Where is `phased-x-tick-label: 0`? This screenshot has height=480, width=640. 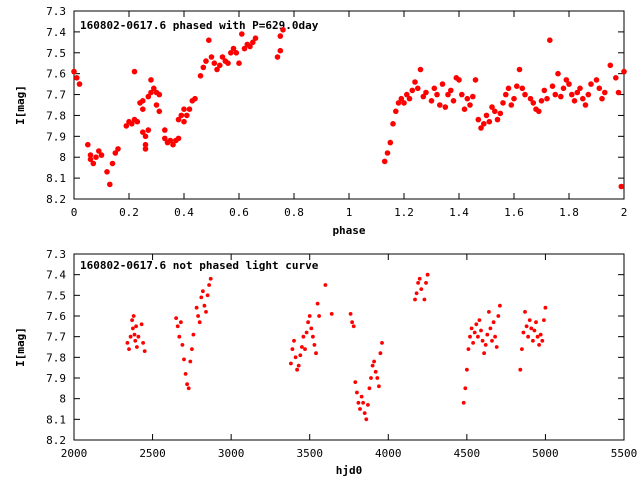 phased-x-tick-label: 0 is located at coordinates (74, 212).